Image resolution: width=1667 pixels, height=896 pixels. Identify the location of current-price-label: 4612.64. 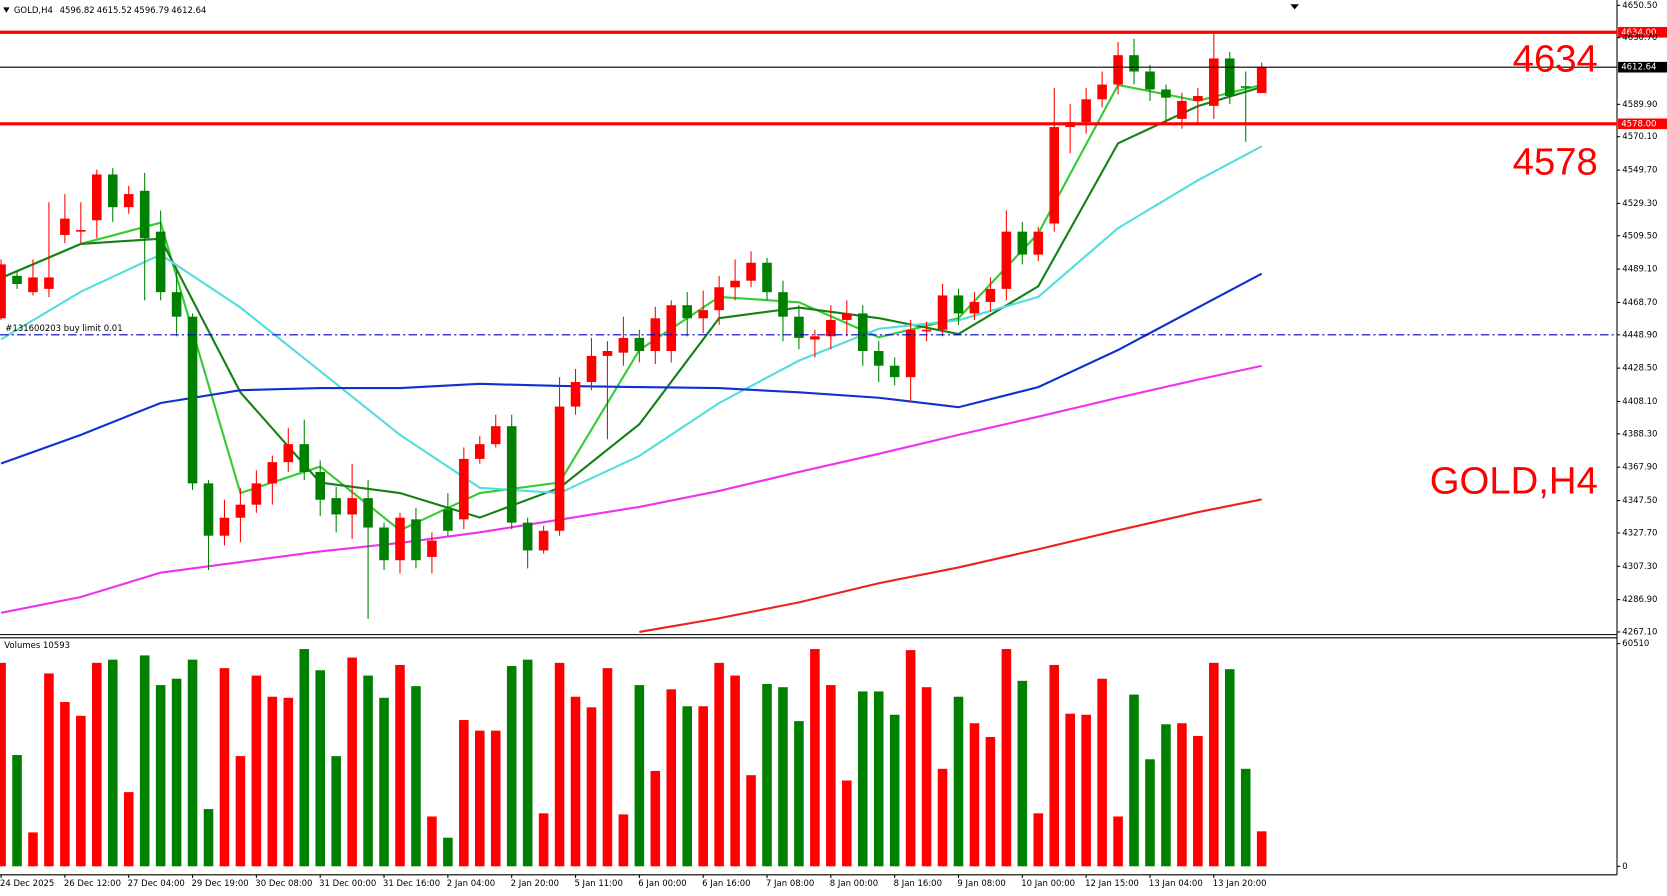
(1638, 68).